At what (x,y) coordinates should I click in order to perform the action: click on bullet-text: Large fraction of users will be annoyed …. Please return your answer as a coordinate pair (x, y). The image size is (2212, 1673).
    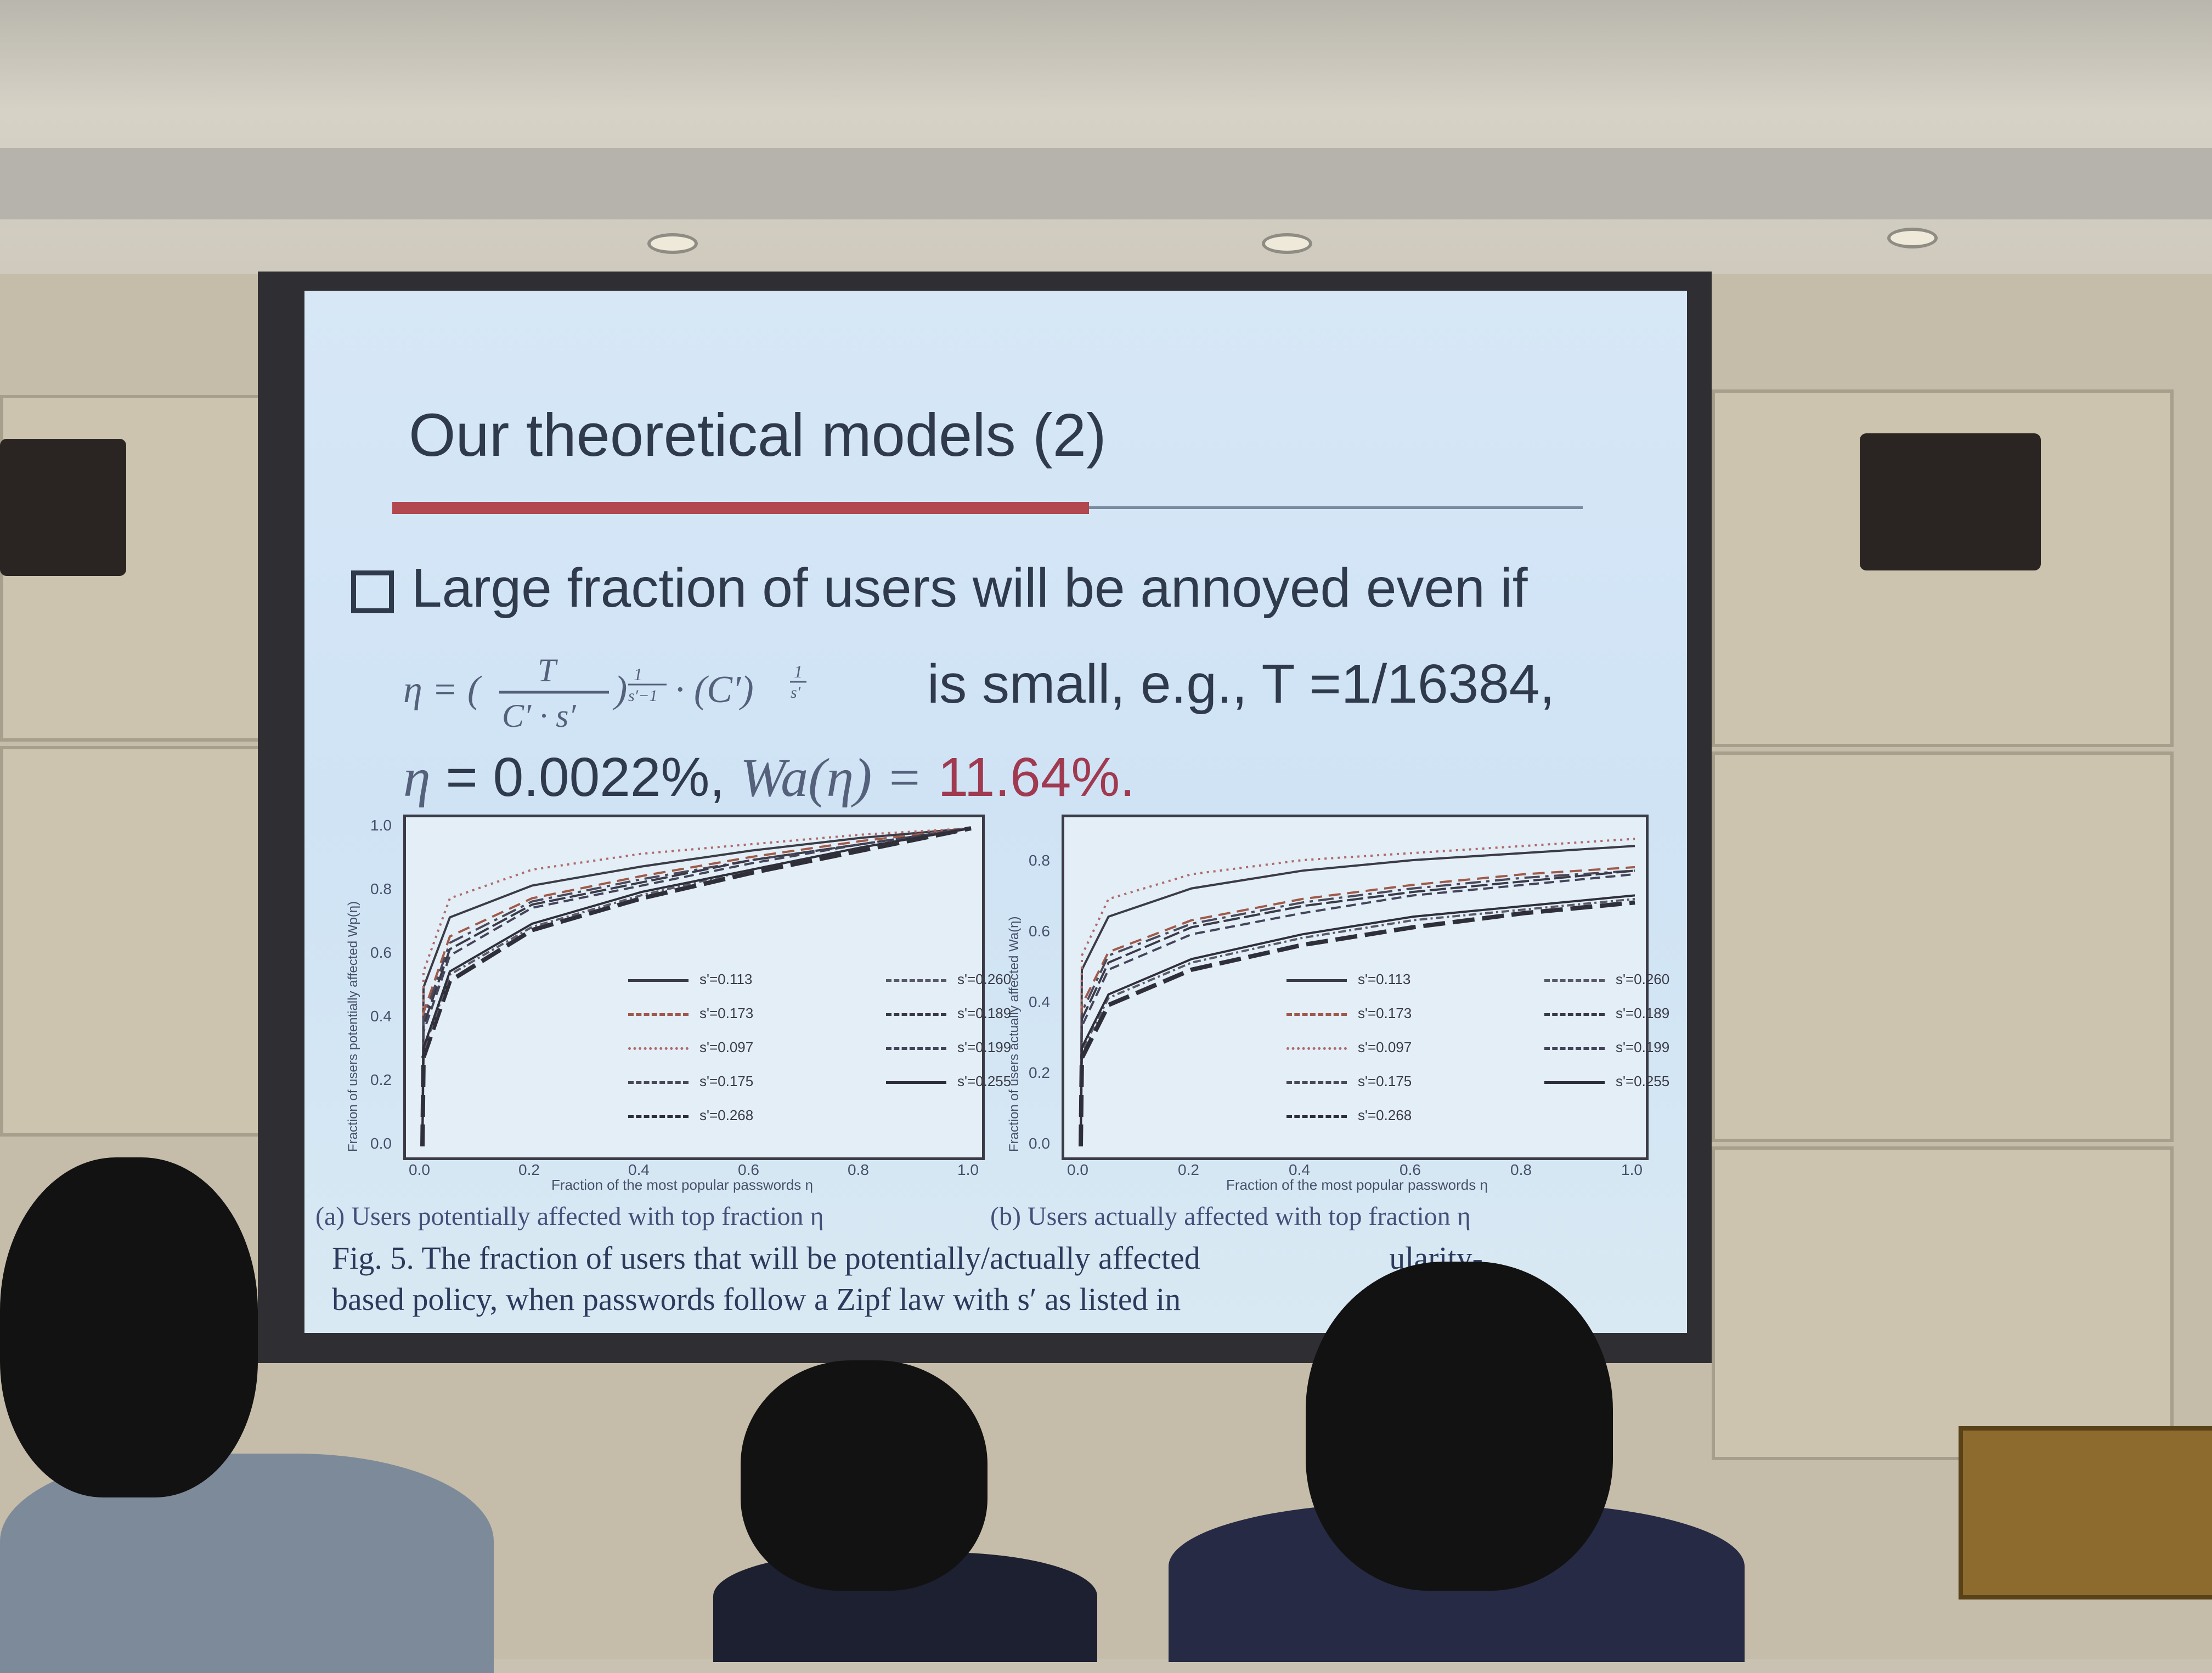
    Looking at the image, I should click on (969, 588).